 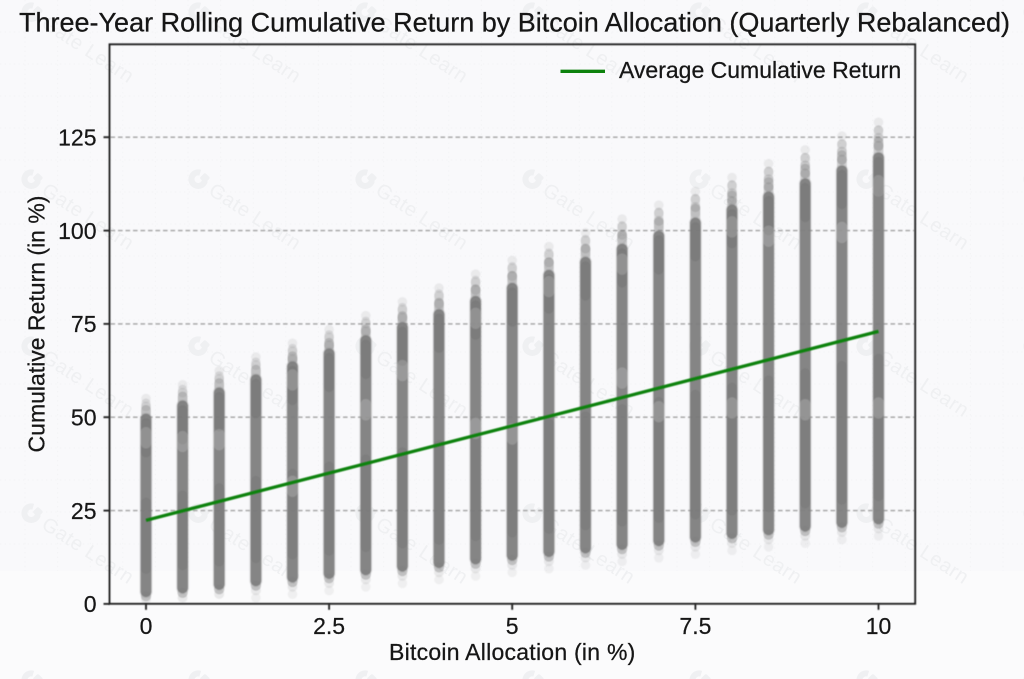 What do you see at coordinates (84, 417) in the screenshot?
I see `svg-text: 50` at bounding box center [84, 417].